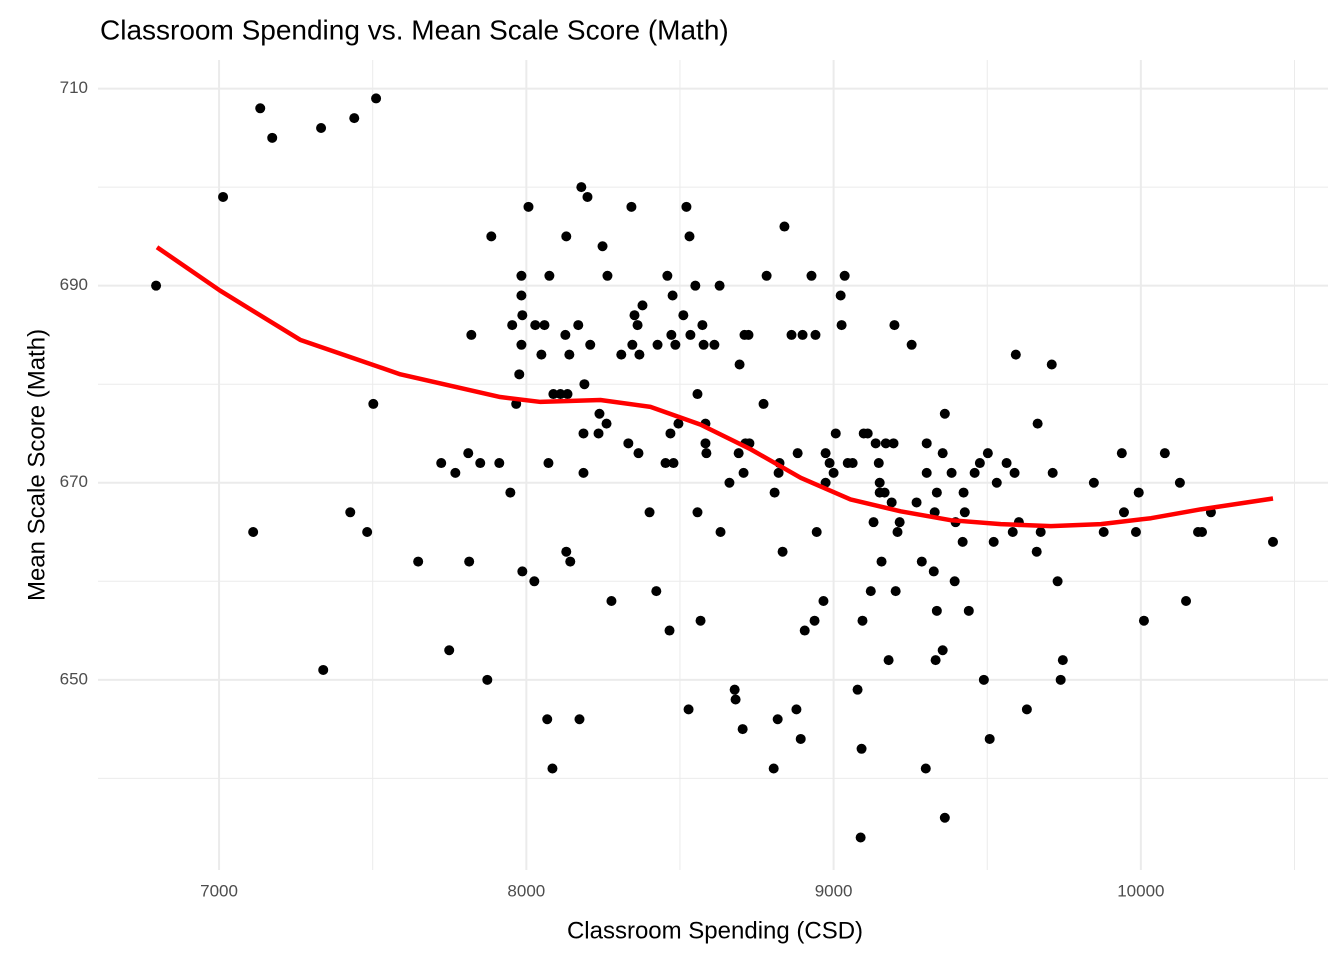  Describe the element at coordinates (526, 890) in the screenshot. I see `x-tick-label: 8000` at that location.